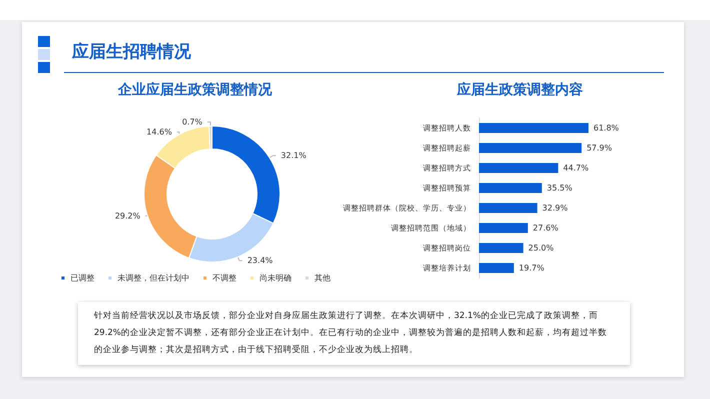 The width and height of the screenshot is (710, 399). I want to click on legend-label: 已调整, so click(82, 278).